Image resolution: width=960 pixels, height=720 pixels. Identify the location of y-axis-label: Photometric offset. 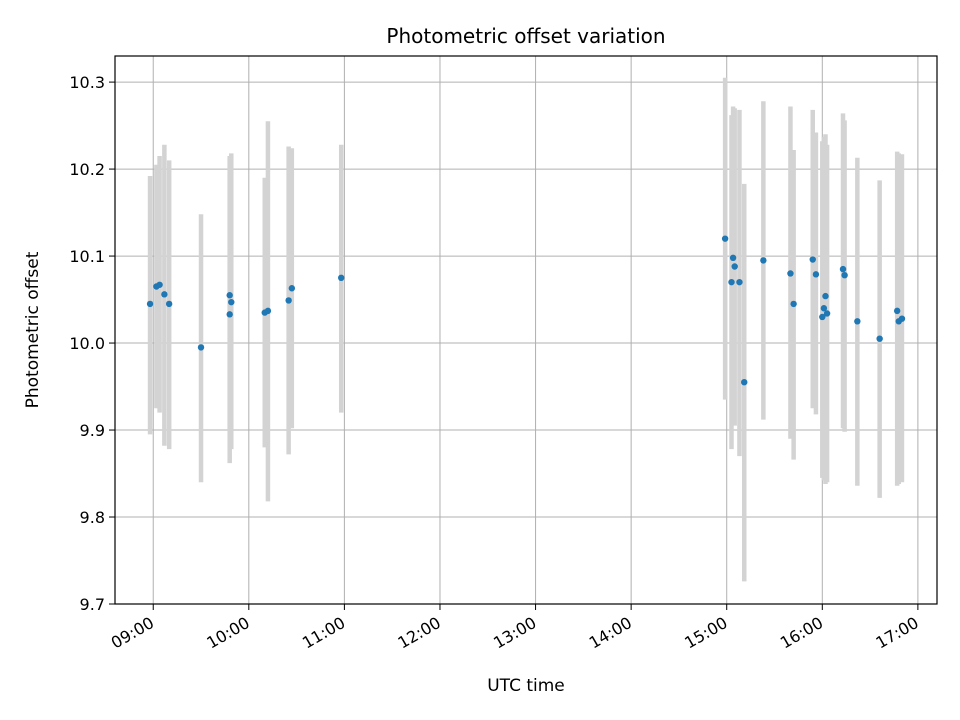
(33, 329).